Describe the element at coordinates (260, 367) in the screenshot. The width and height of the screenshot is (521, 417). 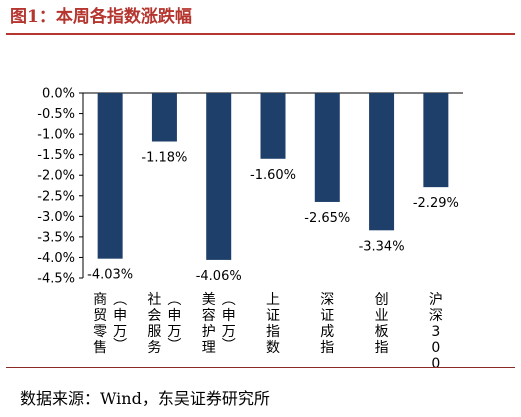
I see `source-rule` at that location.